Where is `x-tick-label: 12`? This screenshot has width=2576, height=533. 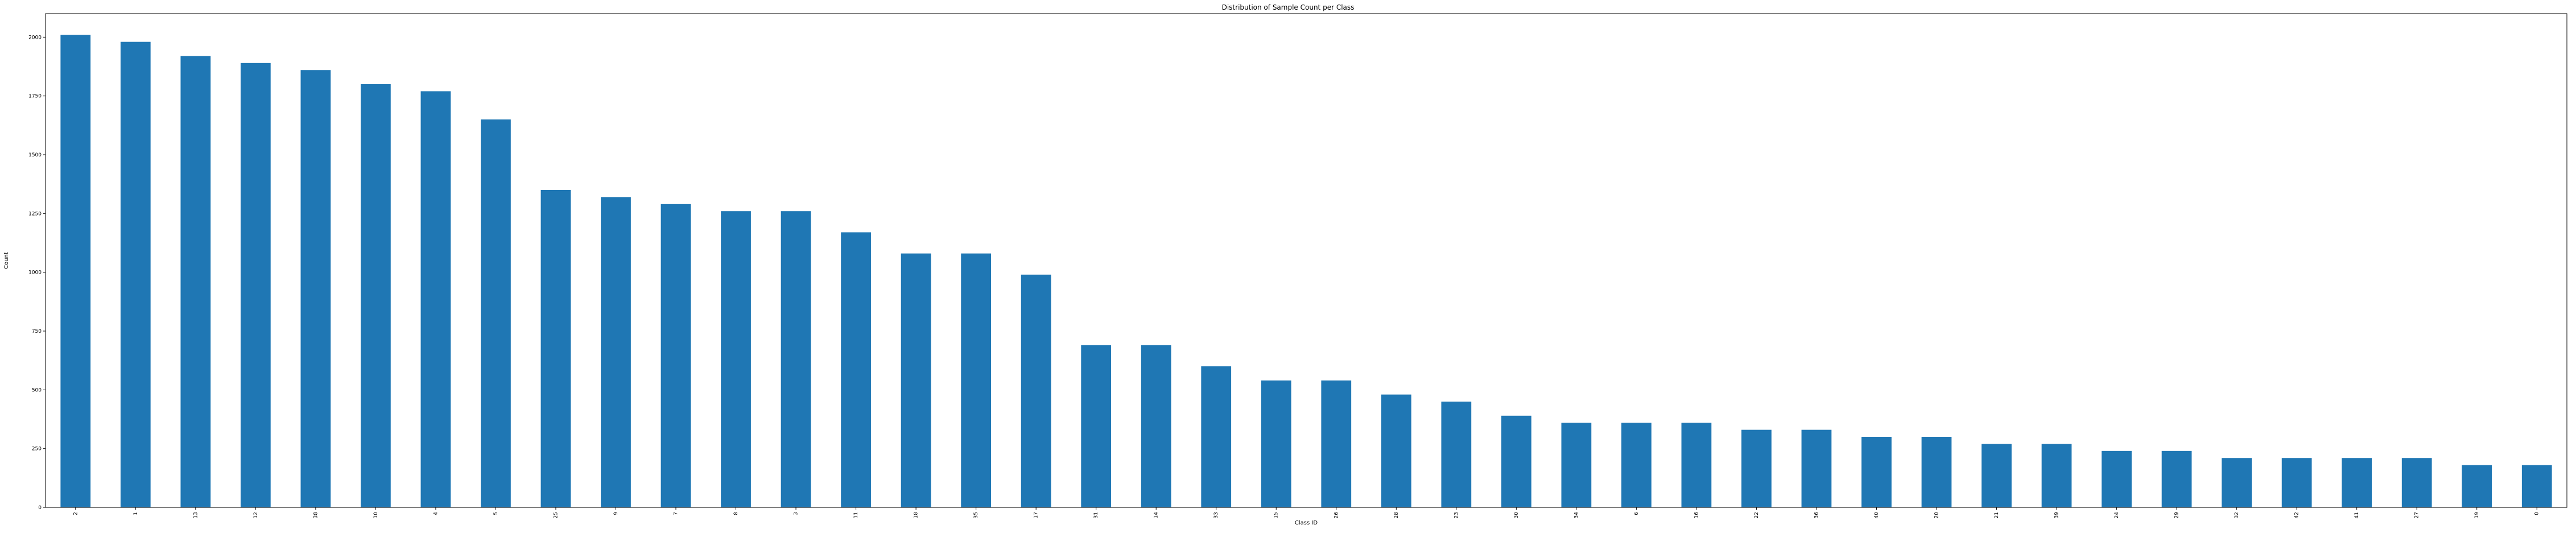 x-tick-label: 12 is located at coordinates (256, 515).